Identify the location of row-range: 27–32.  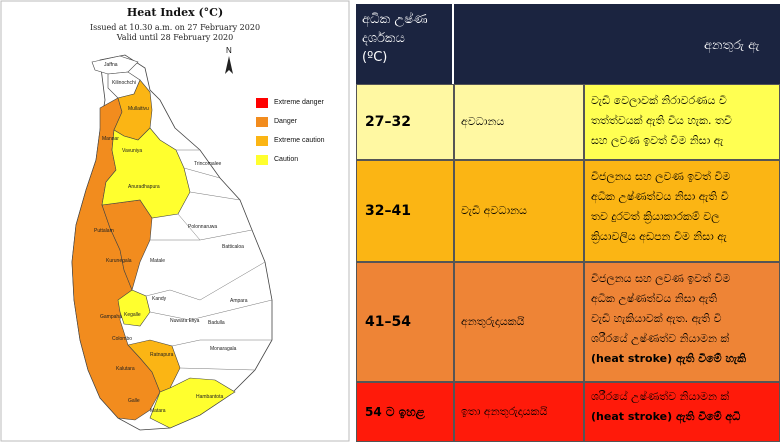
(405, 122).